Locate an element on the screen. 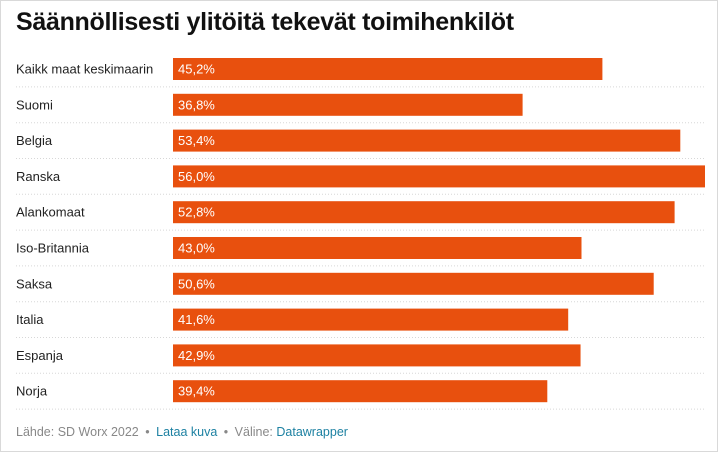  category-label: Norja is located at coordinates (32, 391).